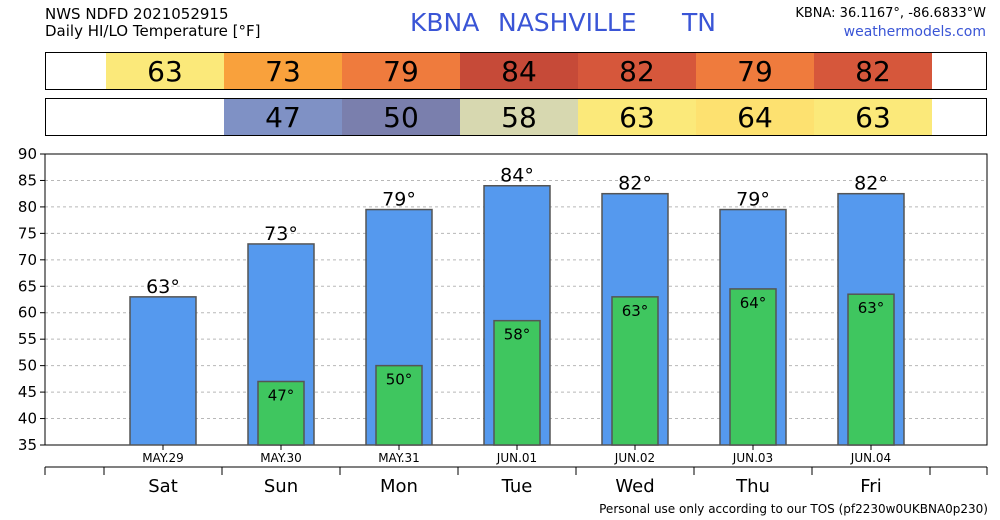 Image resolution: width=1000 pixels, height=520 pixels. What do you see at coordinates (283, 71) in the screenshot?
I see `high-temp-cell: 73` at bounding box center [283, 71].